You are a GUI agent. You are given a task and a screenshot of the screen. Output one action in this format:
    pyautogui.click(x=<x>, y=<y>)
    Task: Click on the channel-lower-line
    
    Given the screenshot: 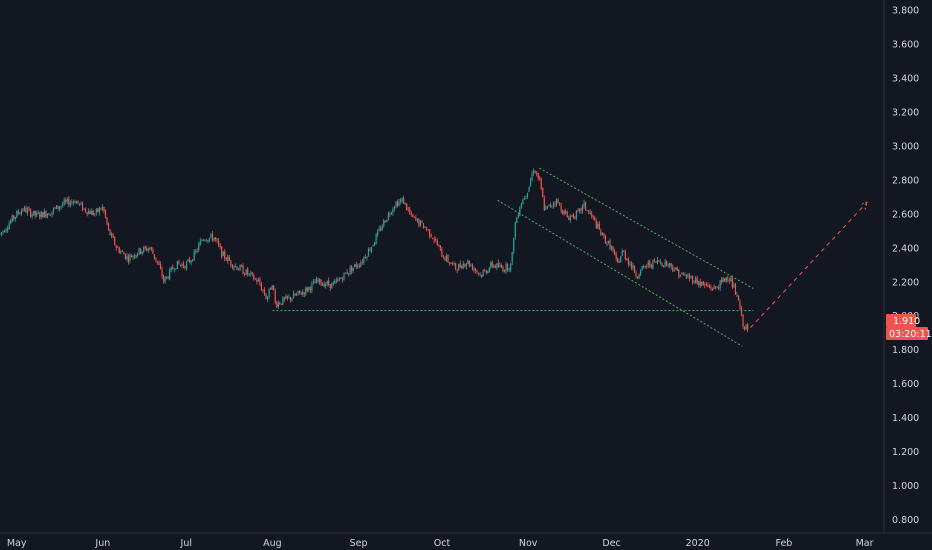 What is the action you would take?
    pyautogui.click(x=620, y=273)
    